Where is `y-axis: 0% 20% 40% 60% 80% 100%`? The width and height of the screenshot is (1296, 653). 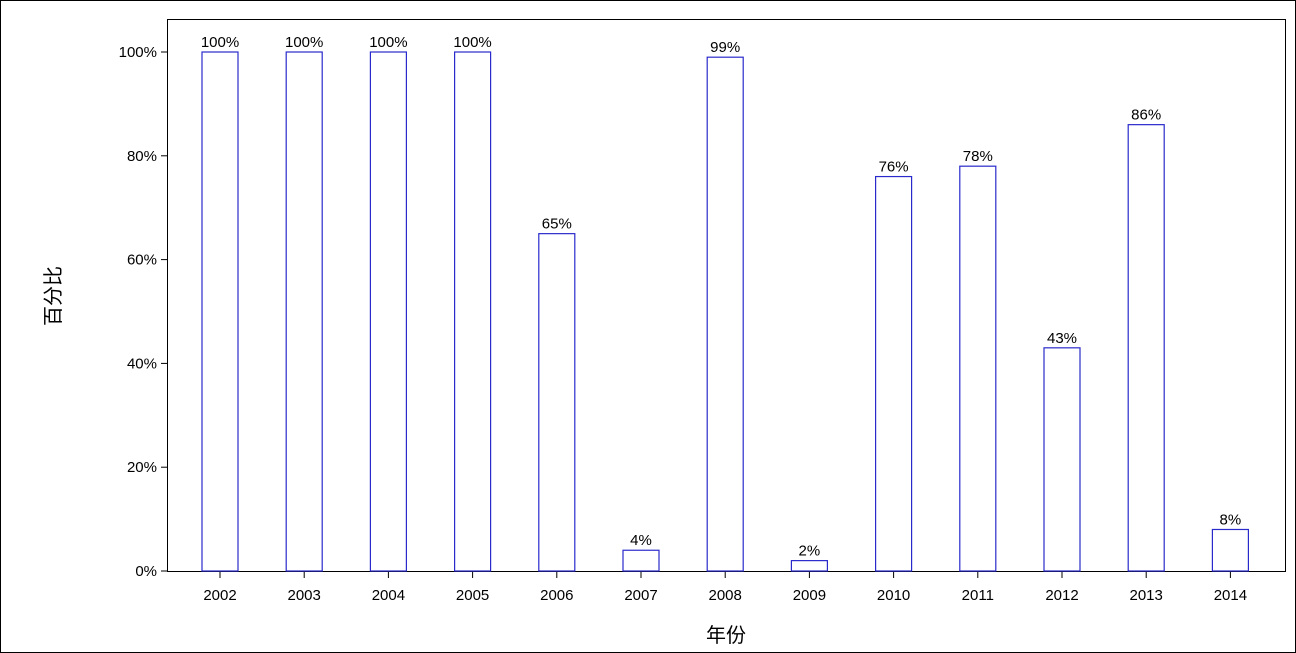 y-axis: 0% 20% 40% 60% 80% 100% is located at coordinates (143, 312).